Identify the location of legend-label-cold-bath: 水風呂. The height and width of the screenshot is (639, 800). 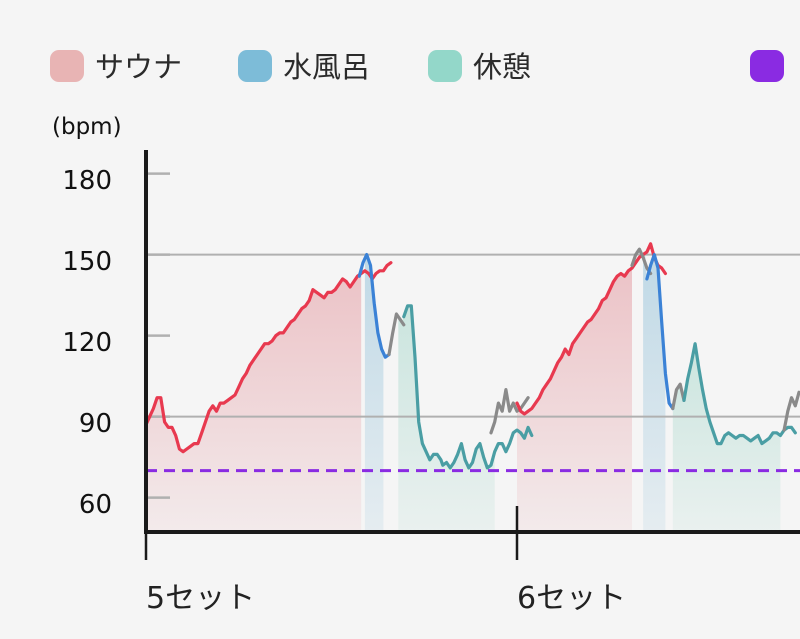
(326, 67).